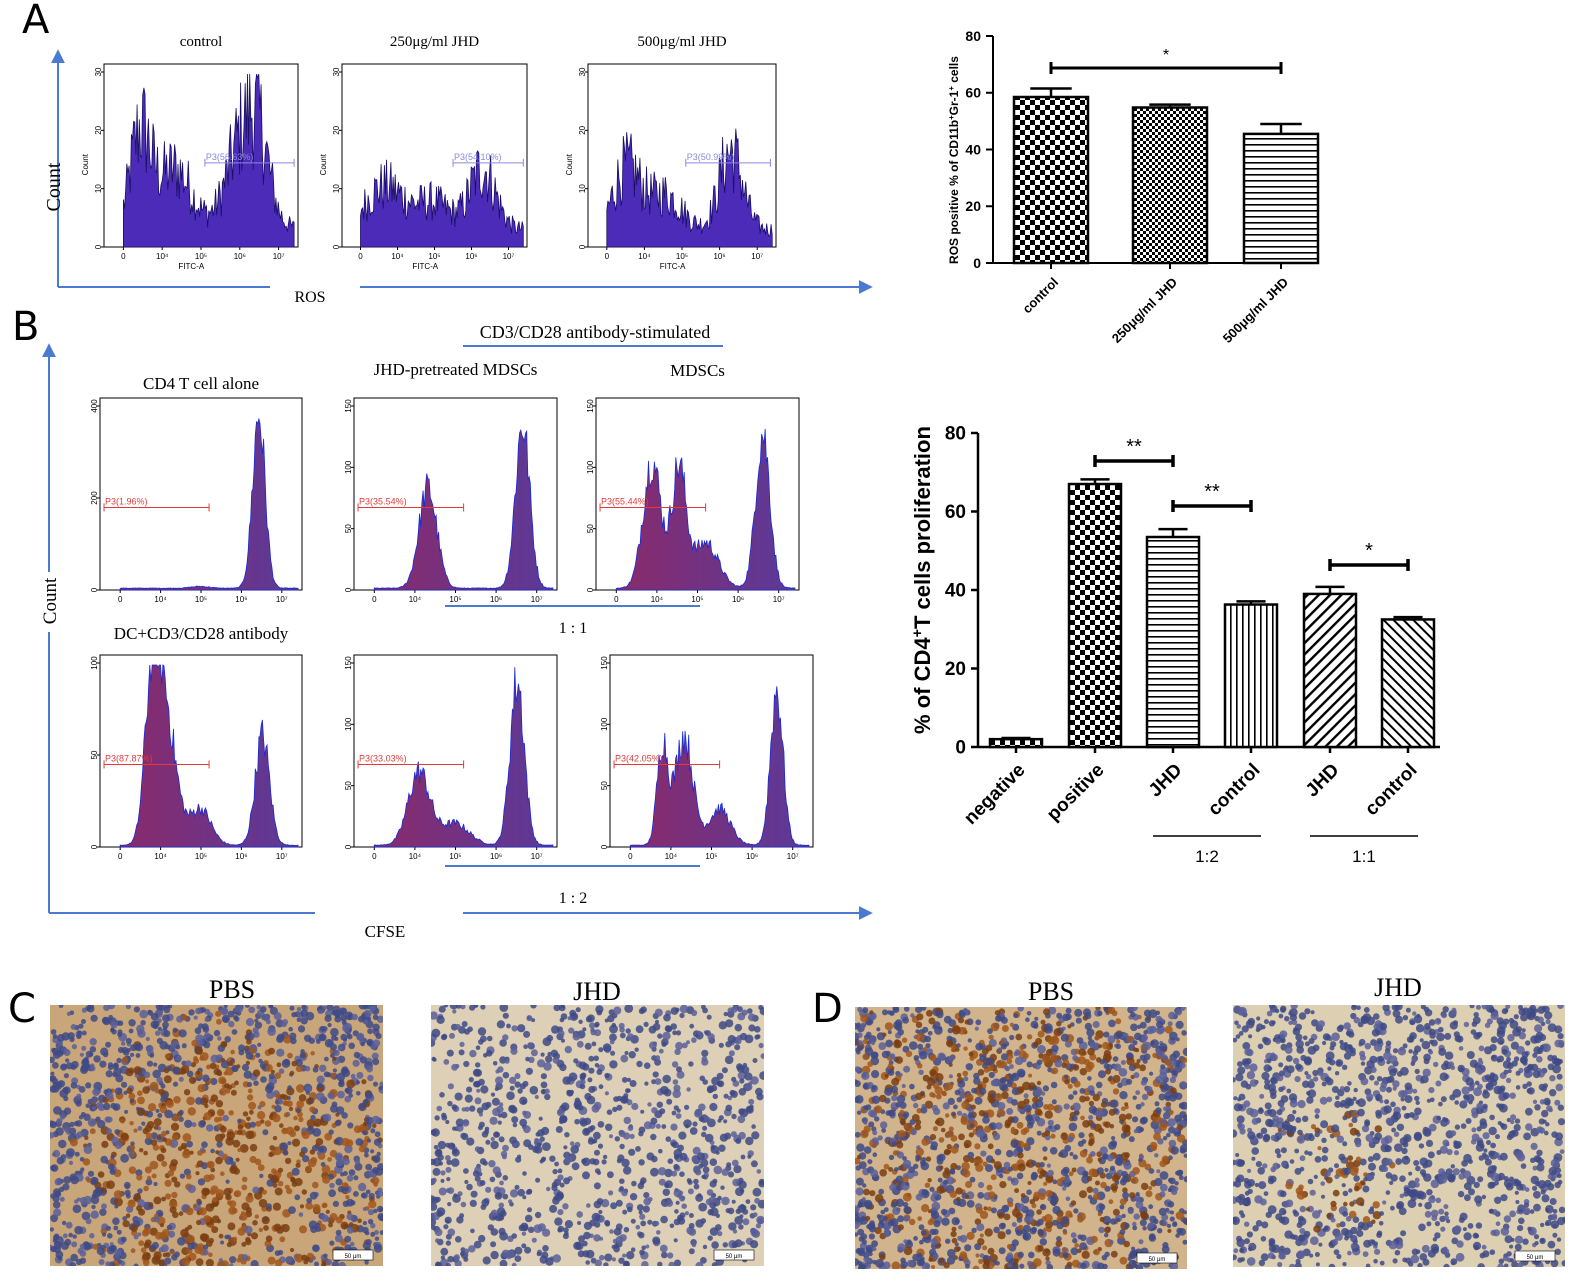 The width and height of the screenshot is (1594, 1287). Describe the element at coordinates (1399, 1136) in the screenshot. I see `micrograph-tissue: 50 μm` at that location.